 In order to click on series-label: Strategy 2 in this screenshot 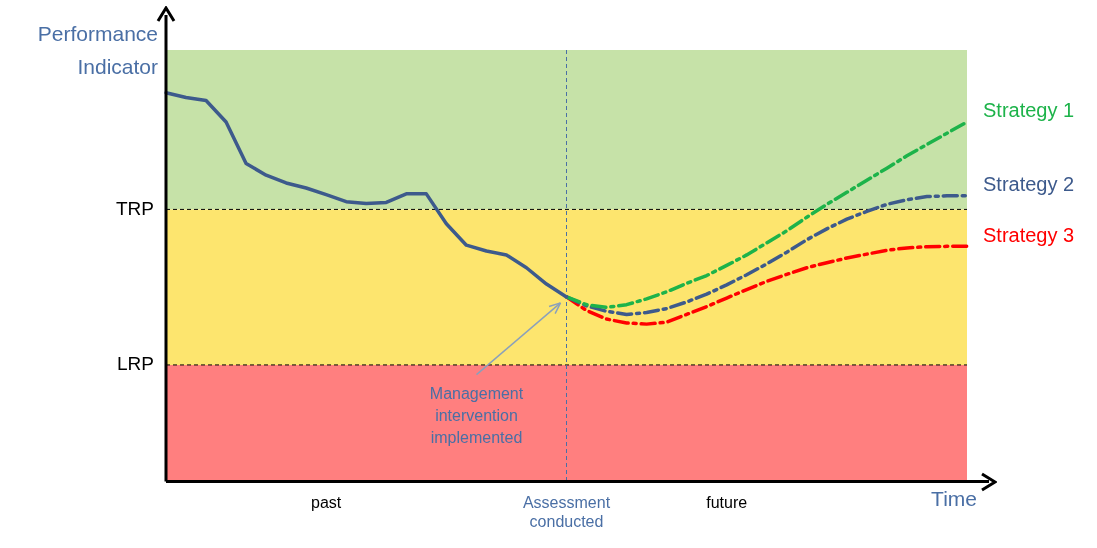, I will do `click(1029, 184)`.